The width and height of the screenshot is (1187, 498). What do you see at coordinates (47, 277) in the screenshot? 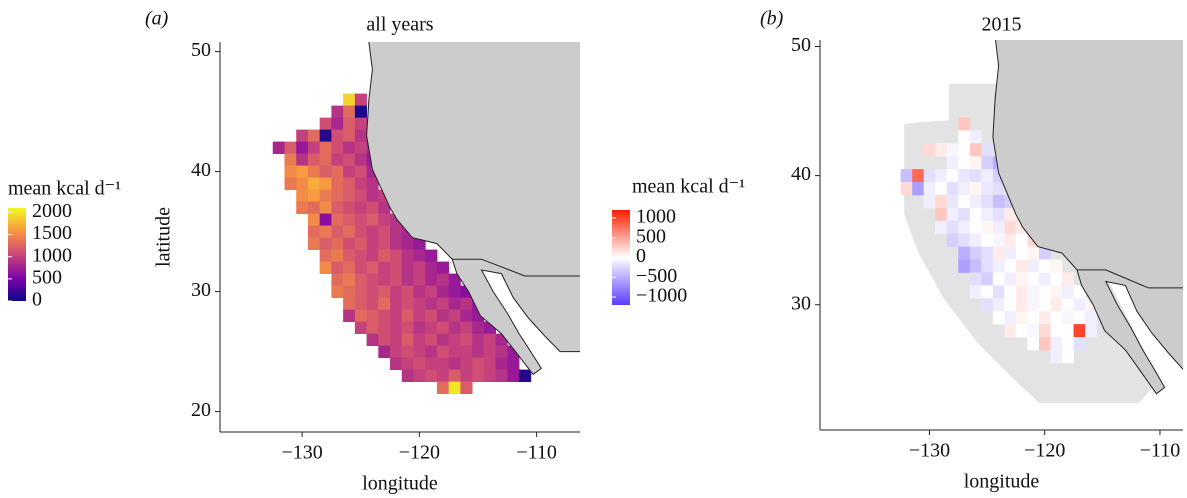
I see `legend-tick-label: 500` at bounding box center [47, 277].